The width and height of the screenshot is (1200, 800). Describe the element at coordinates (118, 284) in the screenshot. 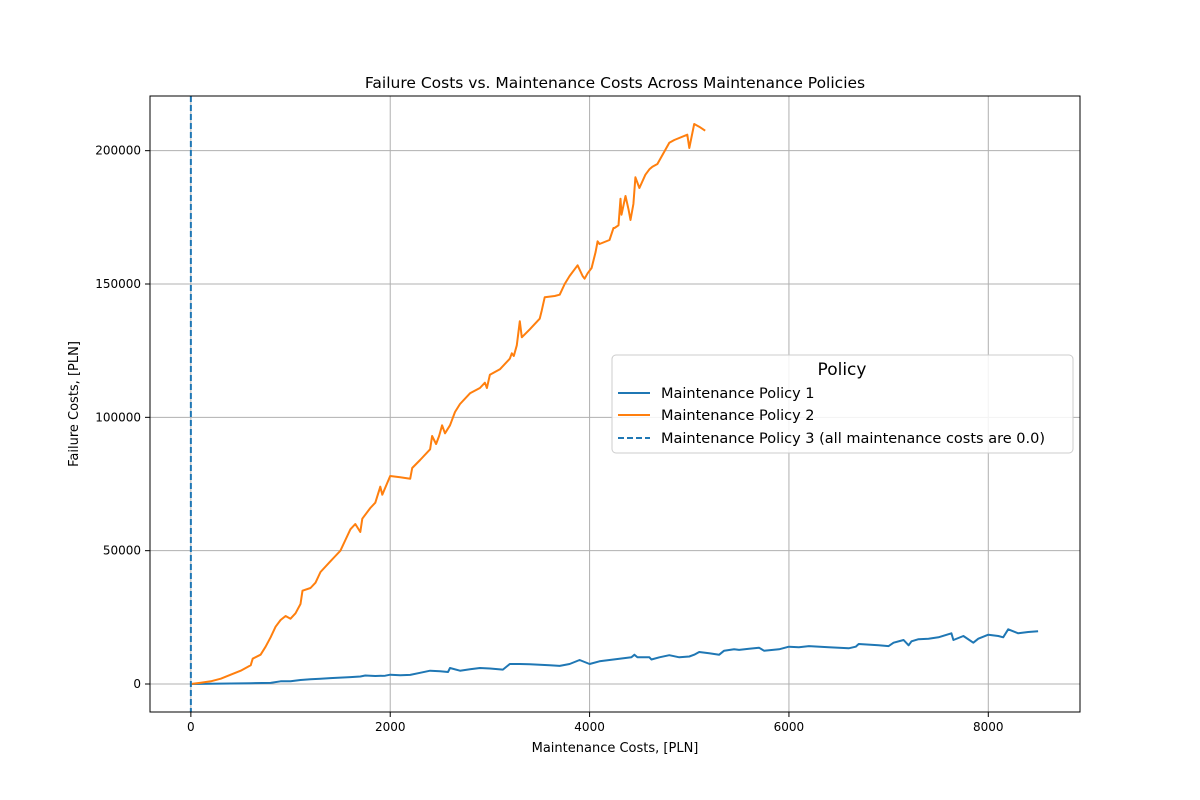

I see `y-tick-label: 150000` at that location.